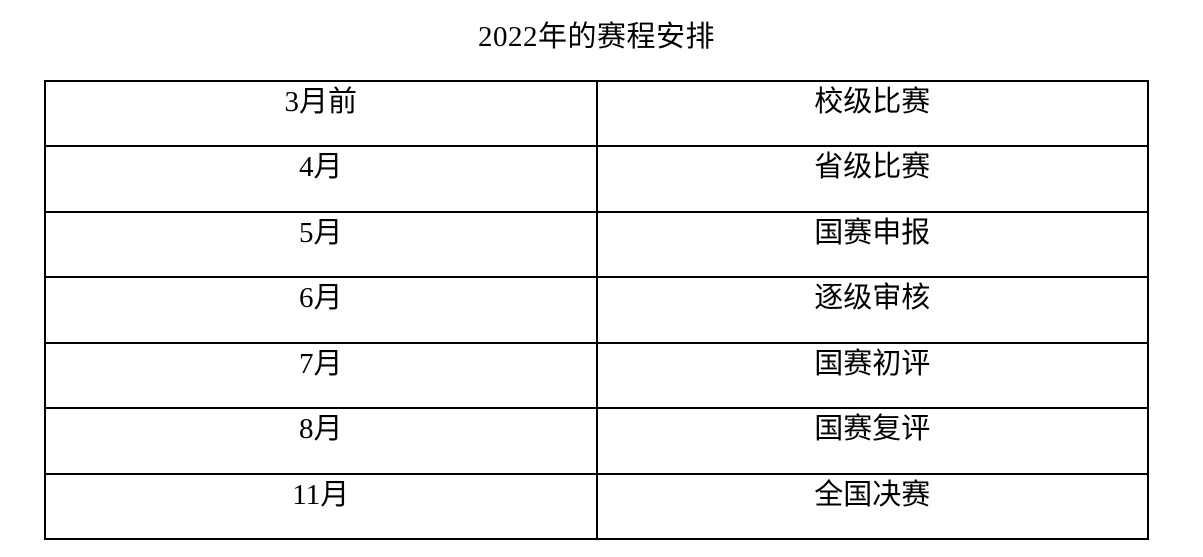 Image resolution: width=1203 pixels, height=557 pixels. What do you see at coordinates (321, 375) in the screenshot?
I see `table-cell-time: 7月` at bounding box center [321, 375].